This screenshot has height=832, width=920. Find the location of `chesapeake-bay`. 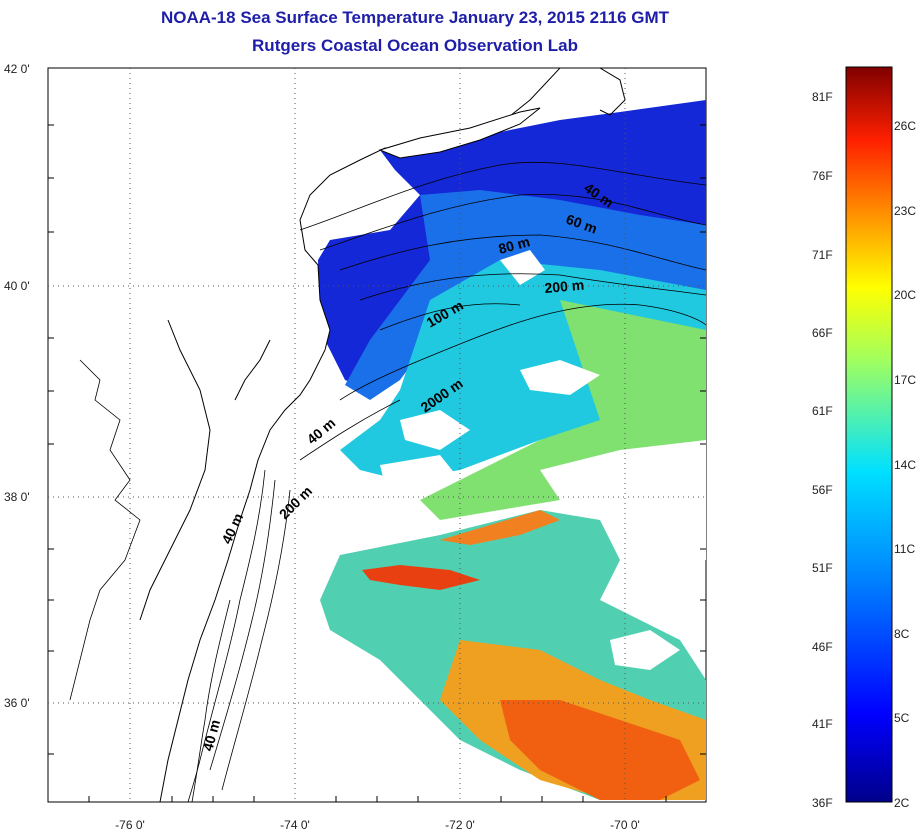

chesapeake-bay is located at coordinates (175, 470).